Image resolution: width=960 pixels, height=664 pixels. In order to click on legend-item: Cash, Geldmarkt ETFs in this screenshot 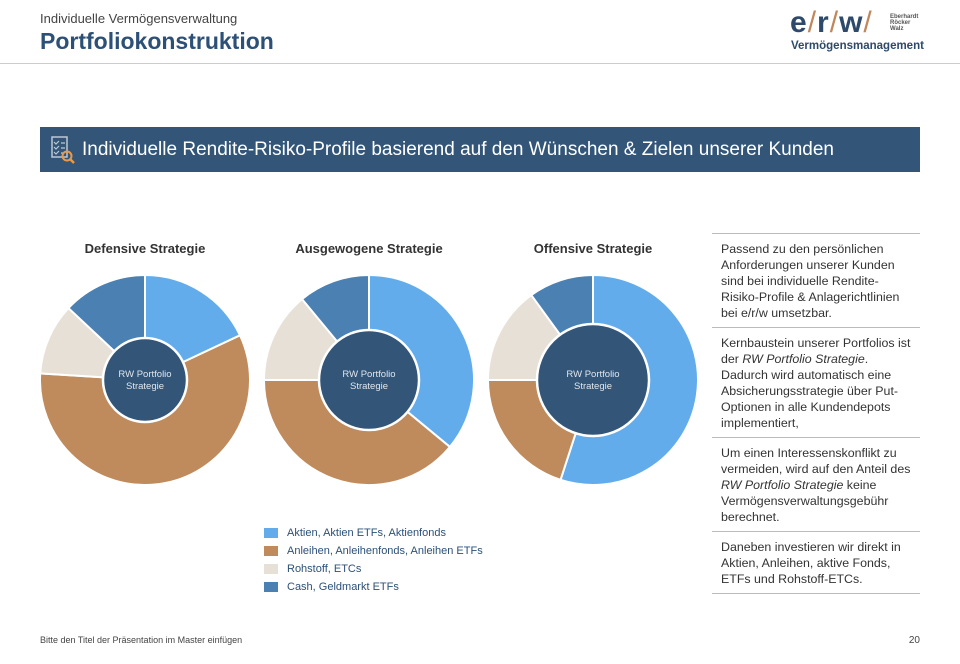, I will do `click(373, 587)`.